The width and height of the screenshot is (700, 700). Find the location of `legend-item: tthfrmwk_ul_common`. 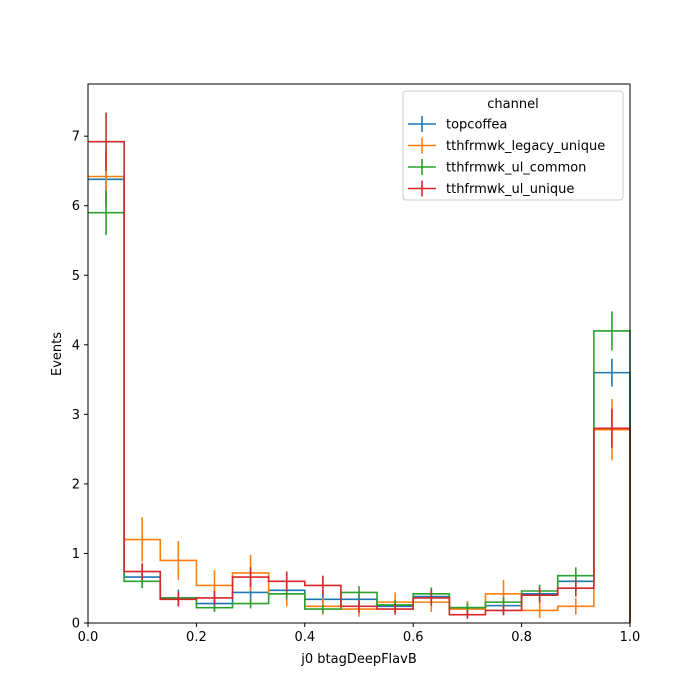

legend-item: tthfrmwk_ul_common is located at coordinates (497, 167).